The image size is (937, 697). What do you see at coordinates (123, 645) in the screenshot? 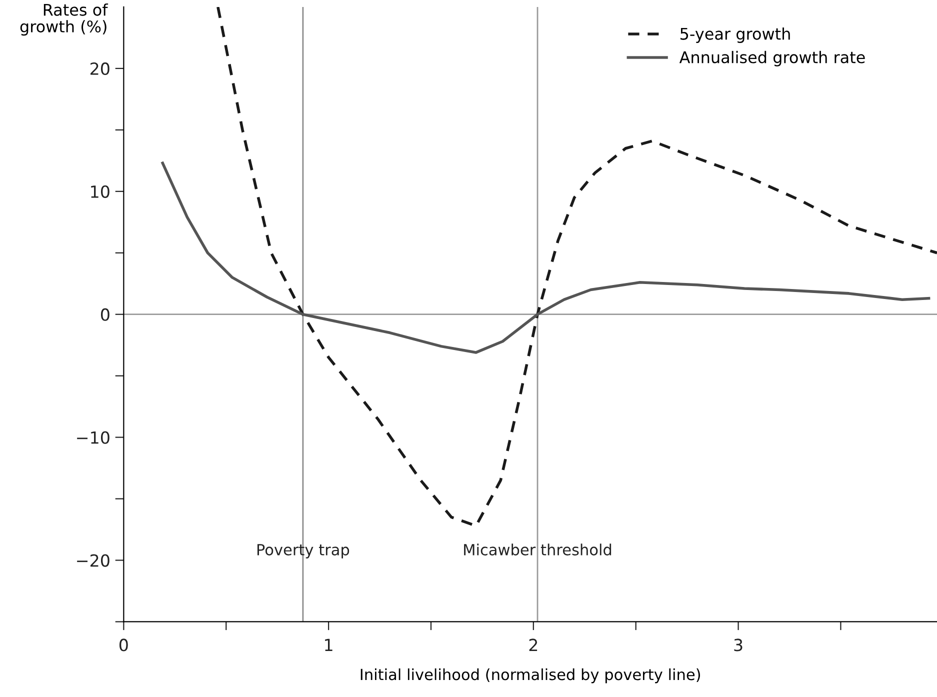
I see `x-tick-label: 0` at bounding box center [123, 645].